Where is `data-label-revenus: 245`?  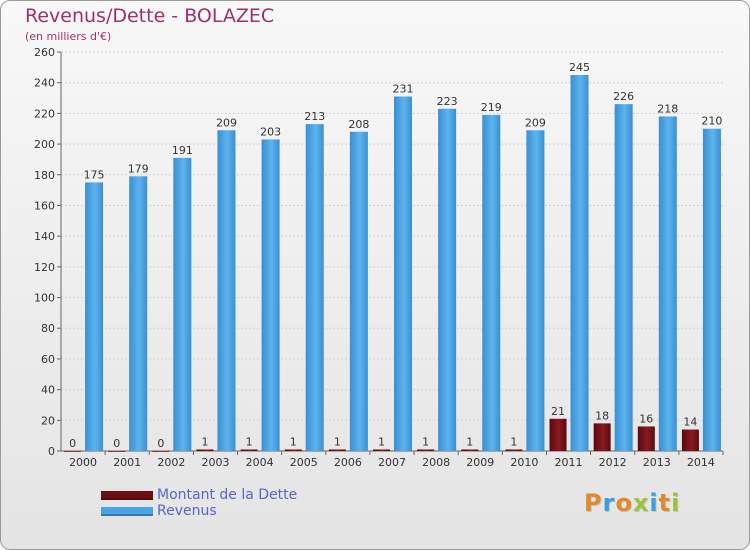
data-label-revenus: 245 is located at coordinates (579, 67).